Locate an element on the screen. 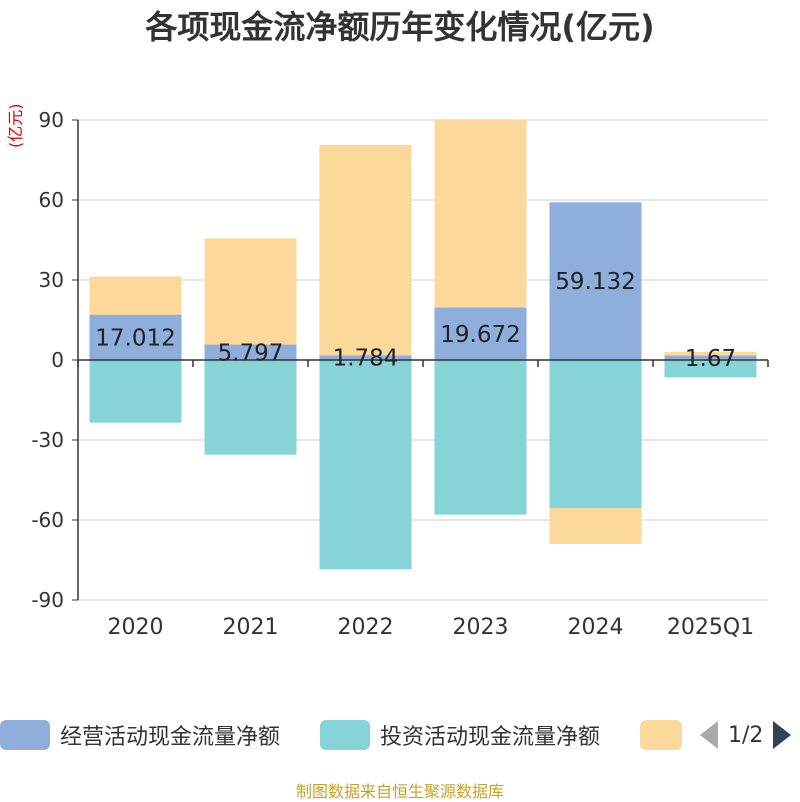 This screenshot has height=802, width=800. y-tick-label: -30 is located at coordinates (47, 440).